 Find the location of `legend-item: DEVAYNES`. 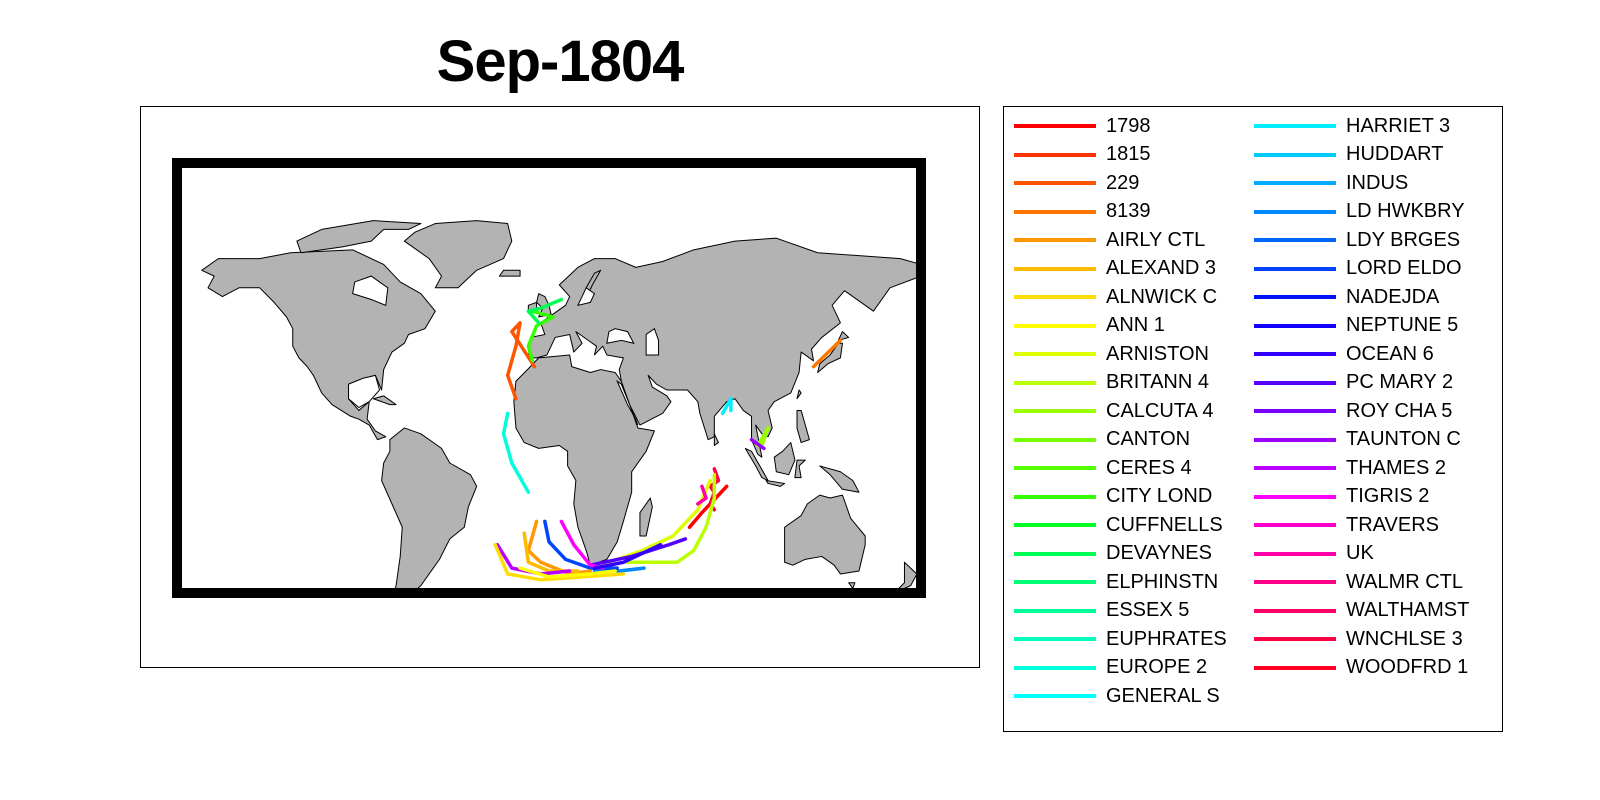

legend-item: DEVAYNES is located at coordinates (1113, 553).